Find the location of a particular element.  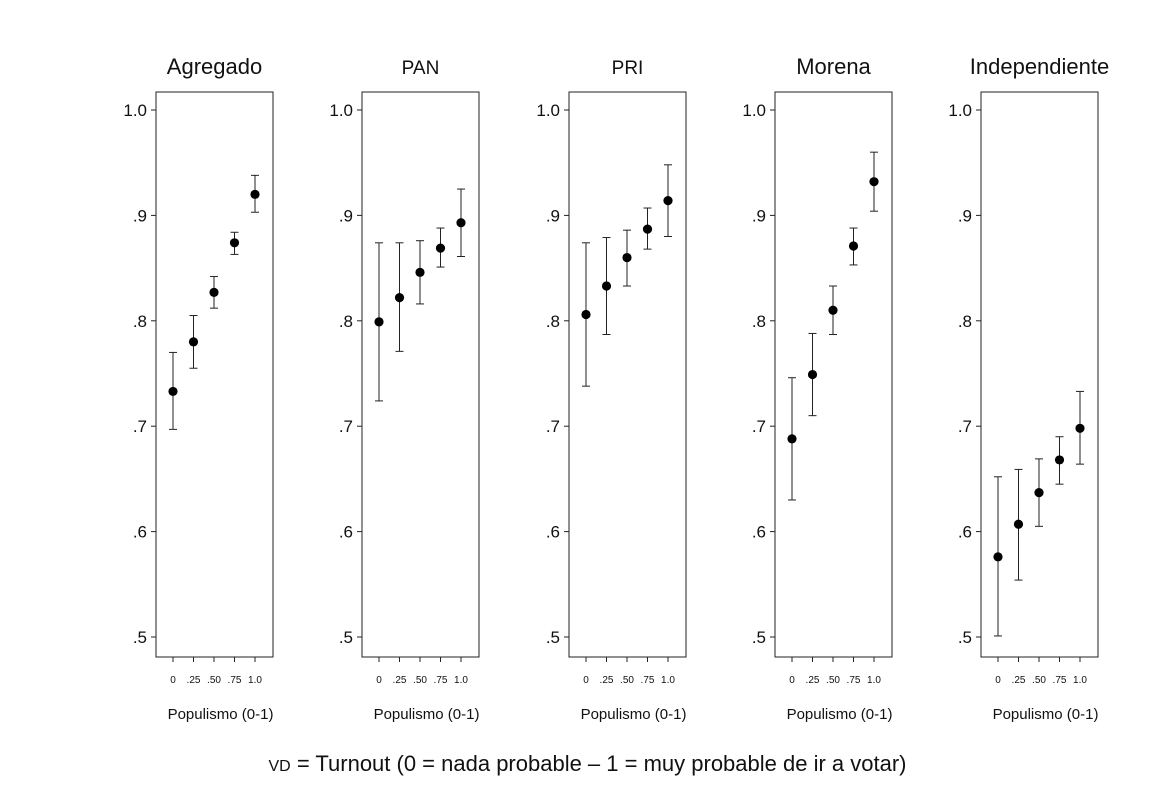

panel-title: Agregado is located at coordinates (214, 66).